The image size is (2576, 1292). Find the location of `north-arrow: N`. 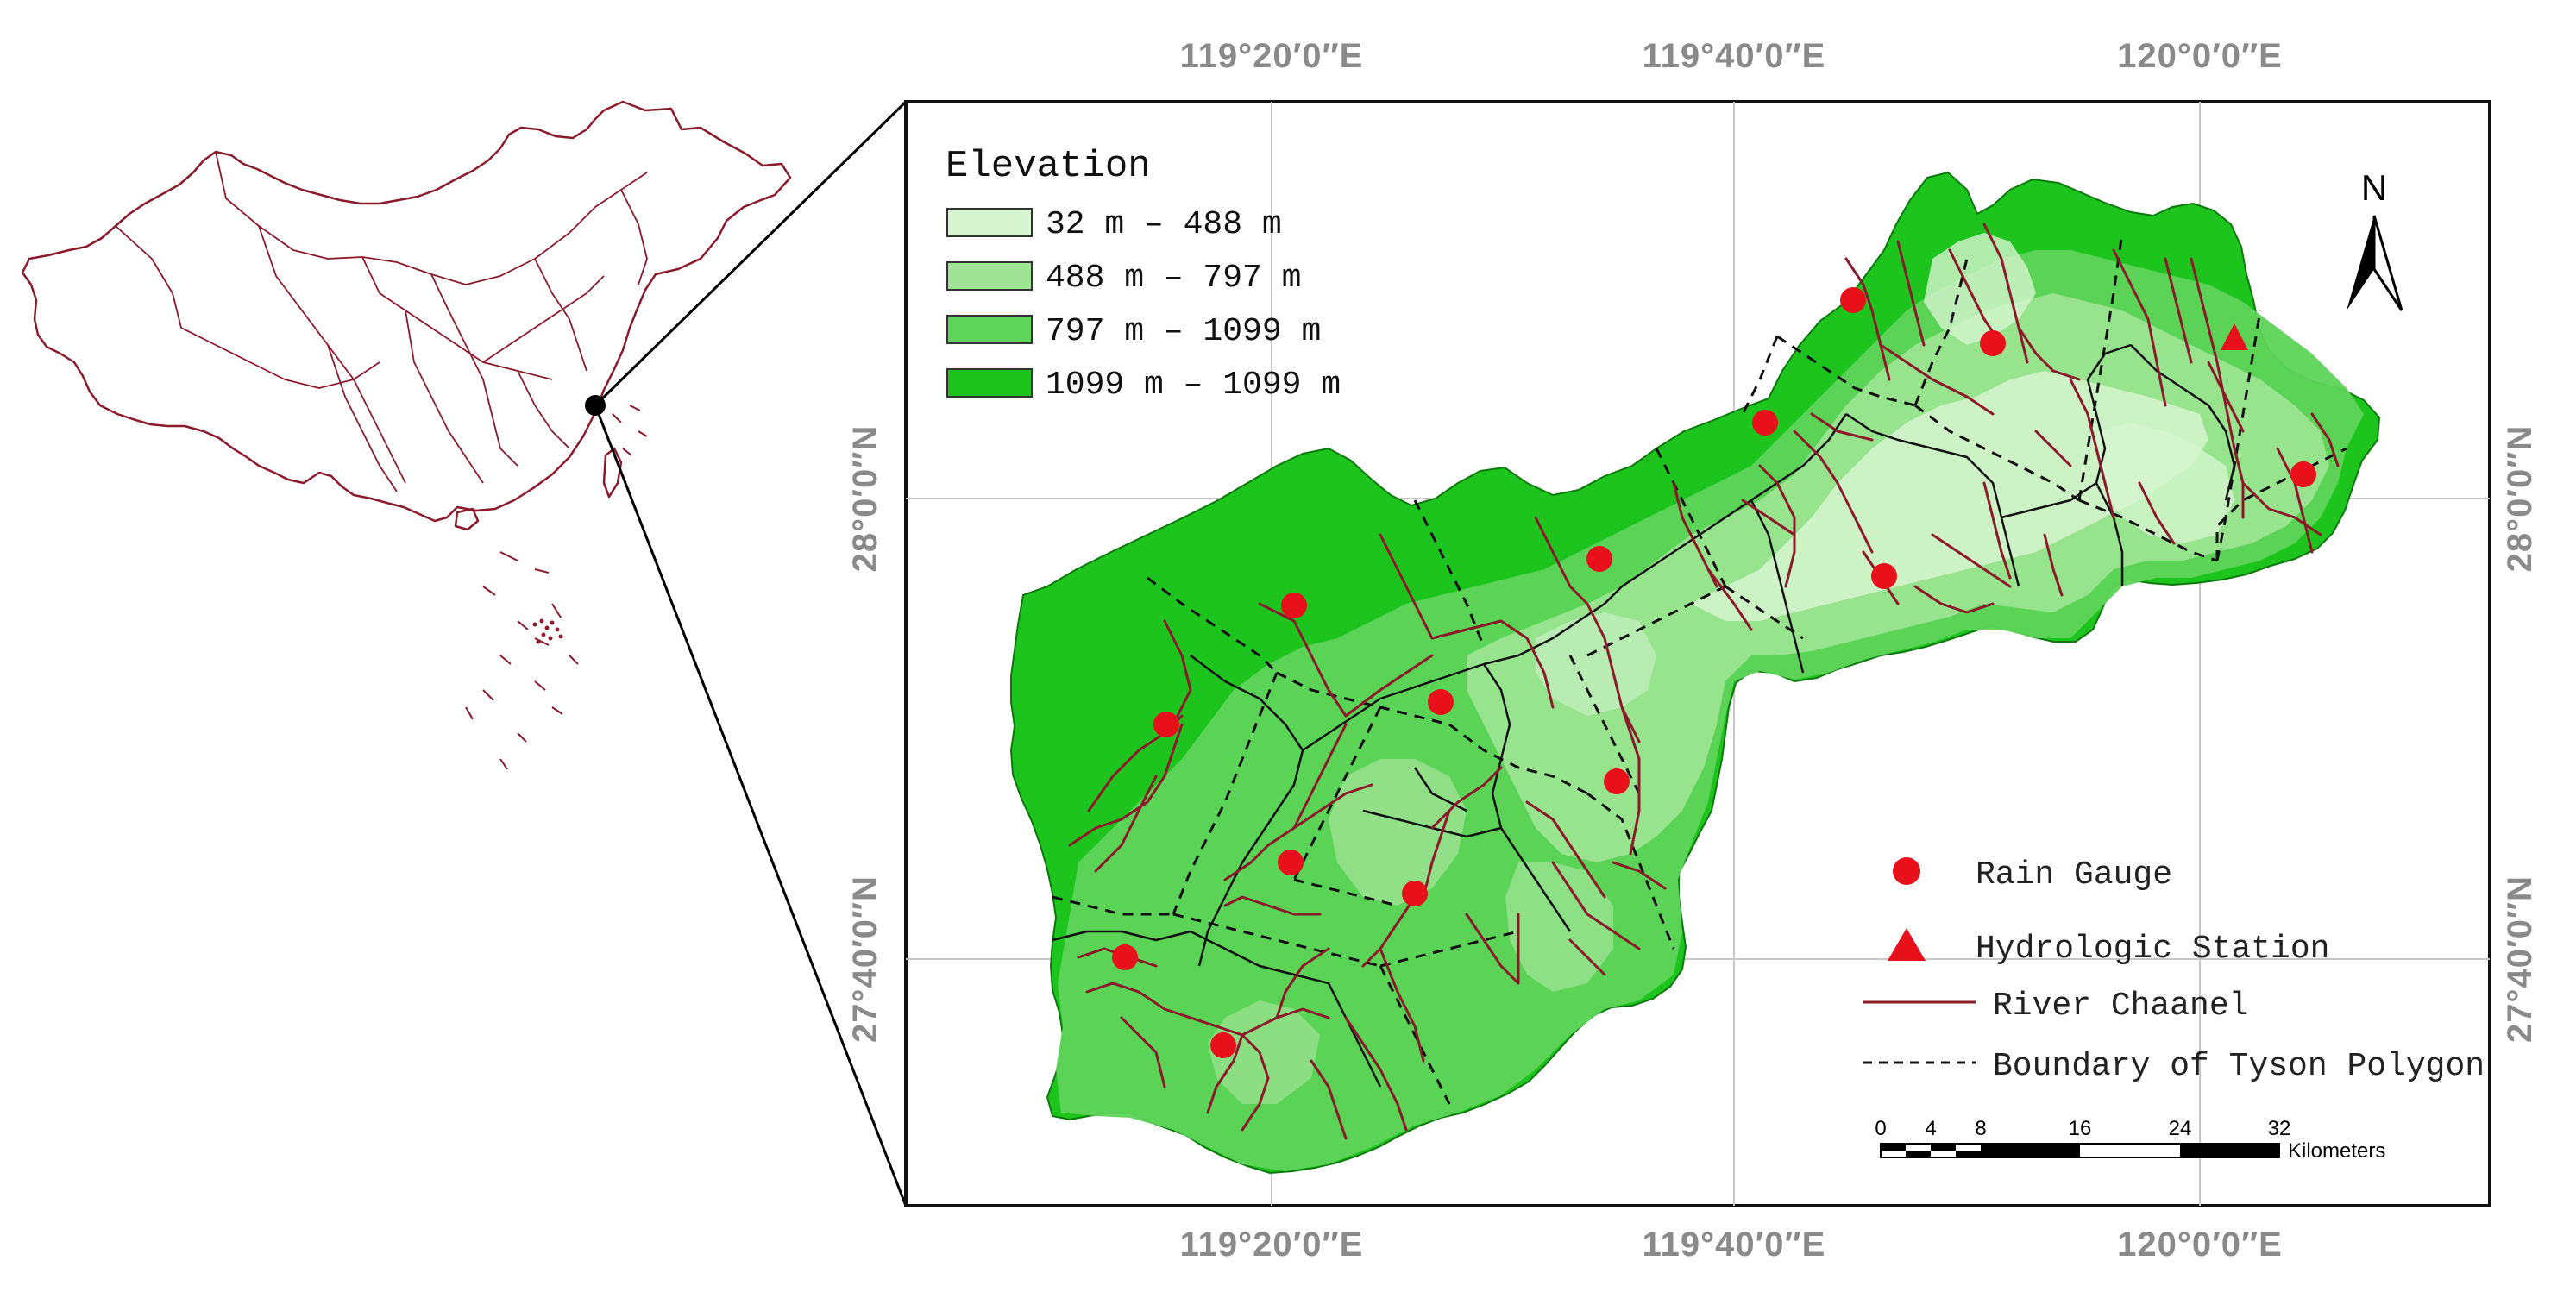

north-arrow: N is located at coordinates (2375, 239).